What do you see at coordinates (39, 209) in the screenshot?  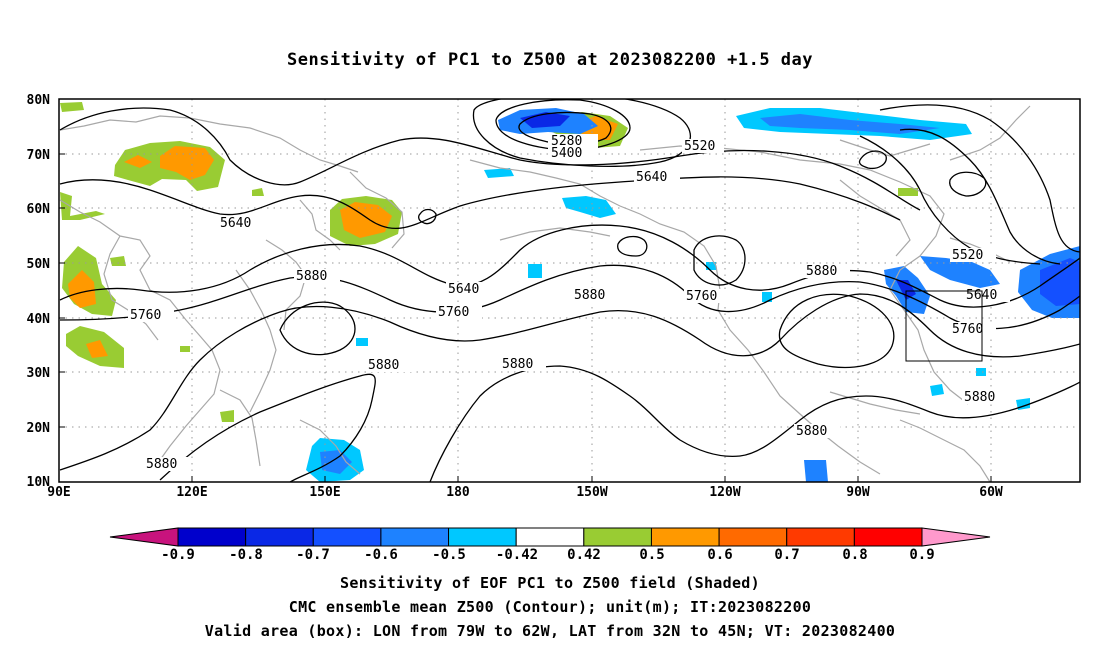 I see `lat-label: 60N` at bounding box center [39, 209].